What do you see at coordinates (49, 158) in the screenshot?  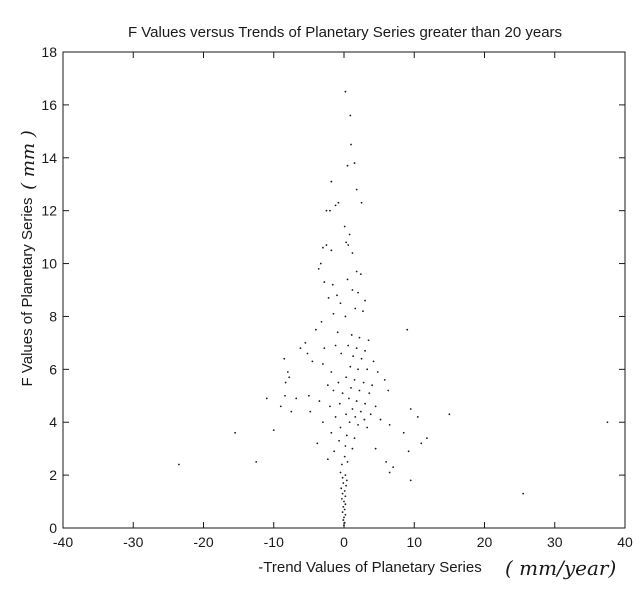 I see `y-tick-label: 14` at bounding box center [49, 158].